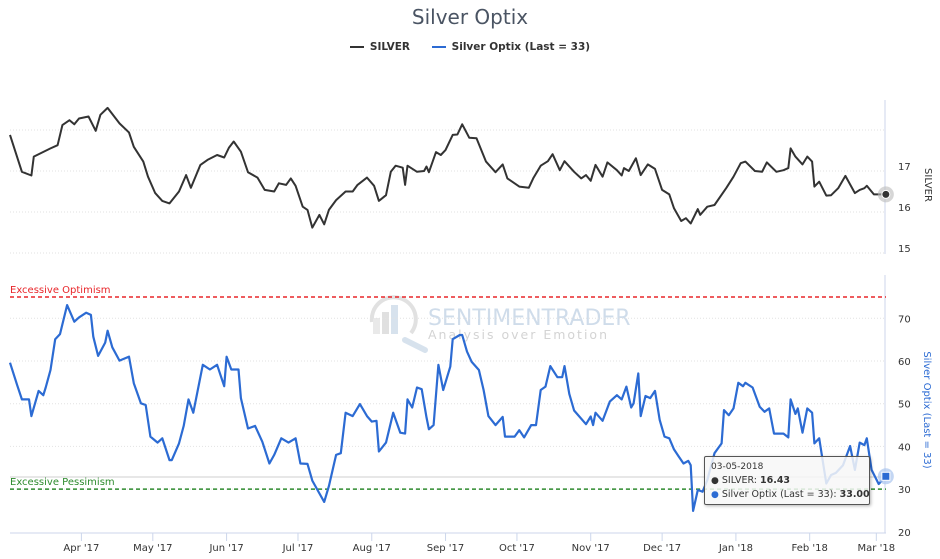  What do you see at coordinates (225, 548) in the screenshot?
I see `x-tick-label: Jun '17` at bounding box center [225, 548].